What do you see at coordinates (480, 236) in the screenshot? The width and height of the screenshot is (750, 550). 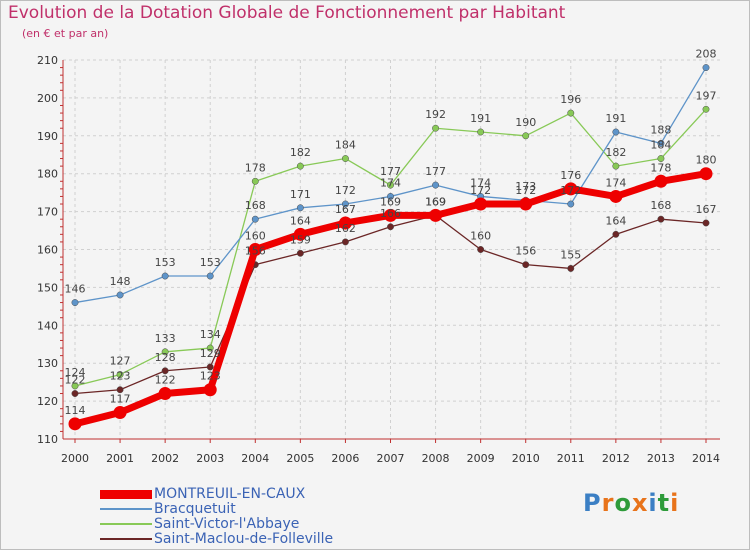 I see `data-label-saint-maclou-de-folleville: 160` at bounding box center [480, 236].